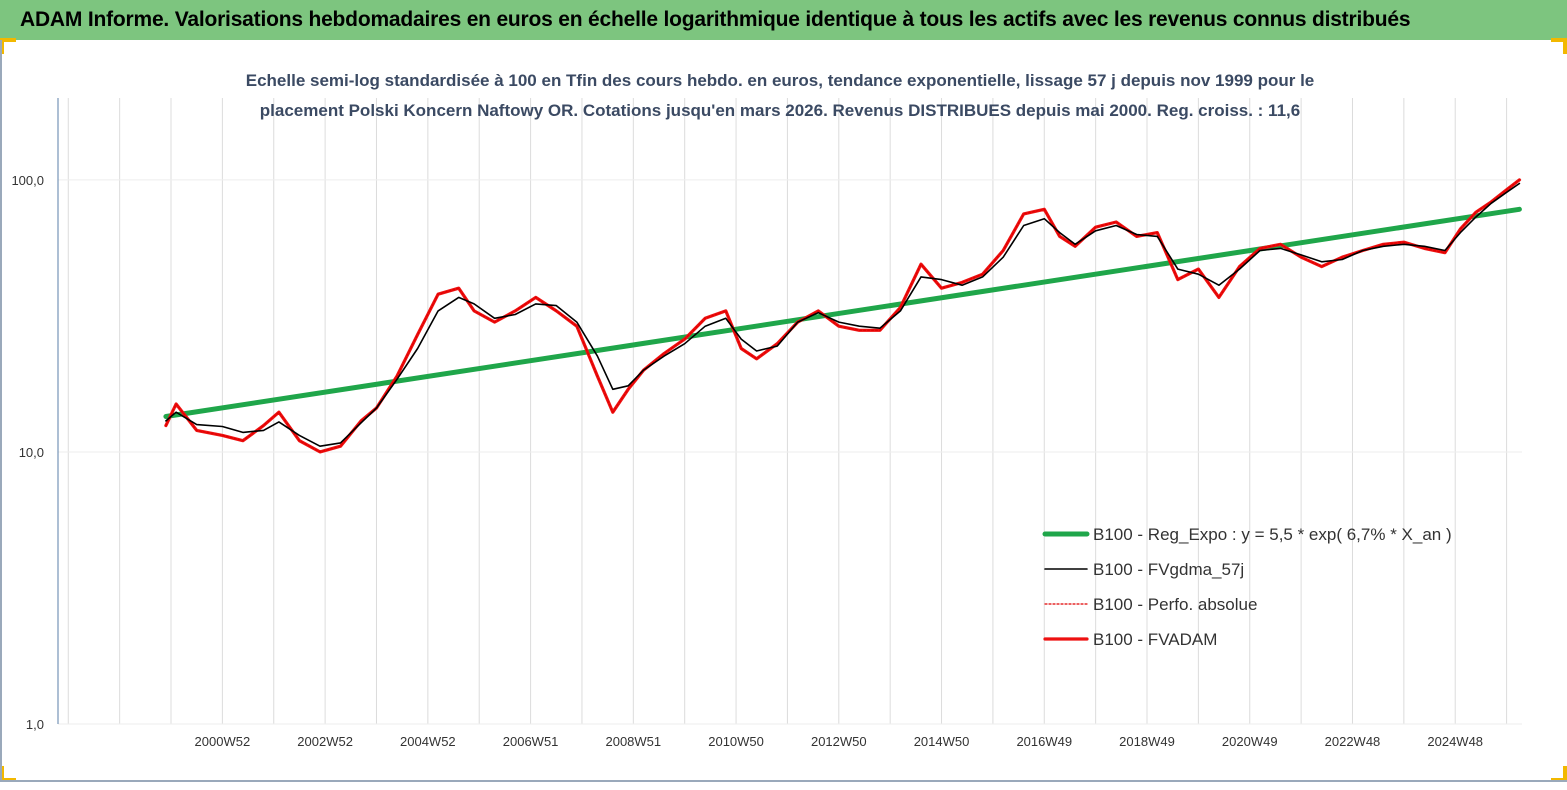  What do you see at coordinates (783, 781) in the screenshot?
I see `frame-bottom-edge` at bounding box center [783, 781].